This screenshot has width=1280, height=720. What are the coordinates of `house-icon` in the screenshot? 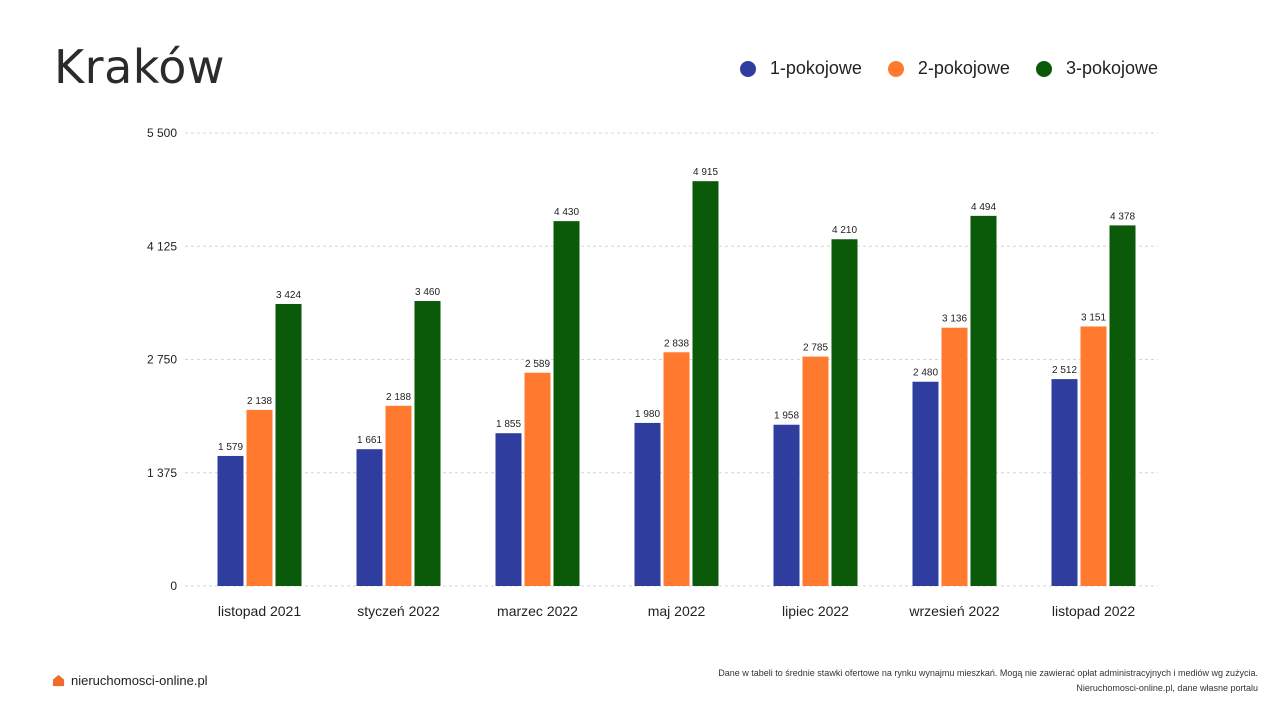 It's located at (58, 680).